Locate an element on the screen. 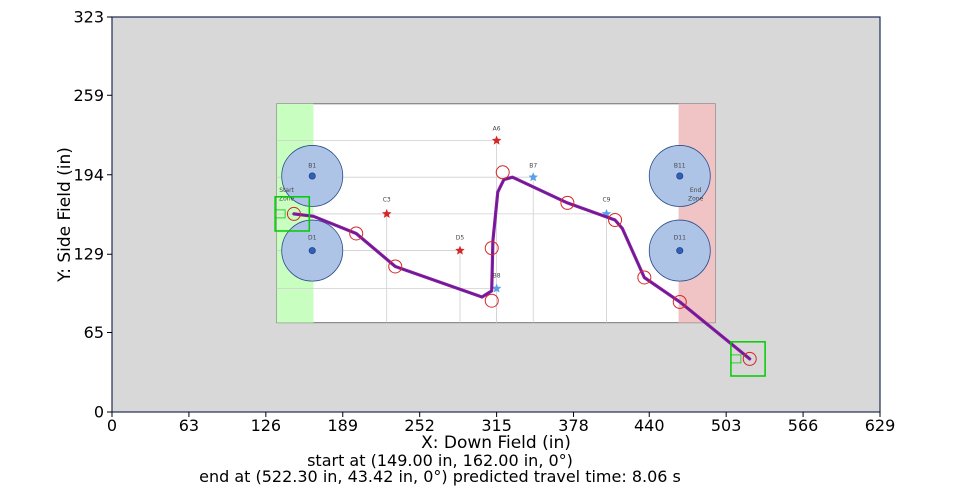 The width and height of the screenshot is (961, 486). y-tick-label: 129 is located at coordinates (88, 254).